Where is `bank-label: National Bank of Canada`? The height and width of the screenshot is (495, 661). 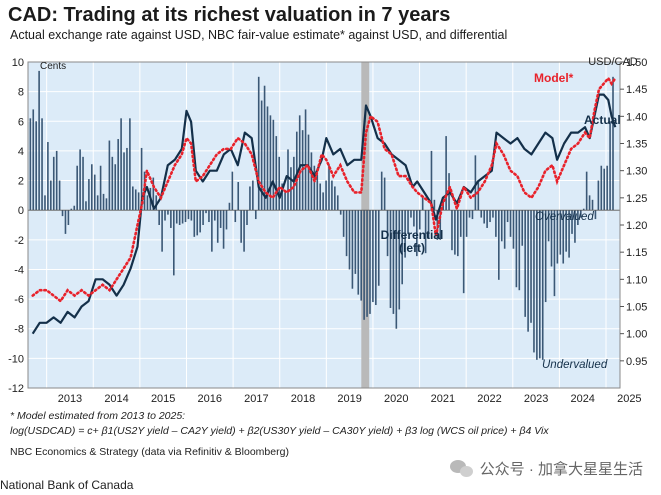 bank-label: National Bank of Canada is located at coordinates (67, 485).